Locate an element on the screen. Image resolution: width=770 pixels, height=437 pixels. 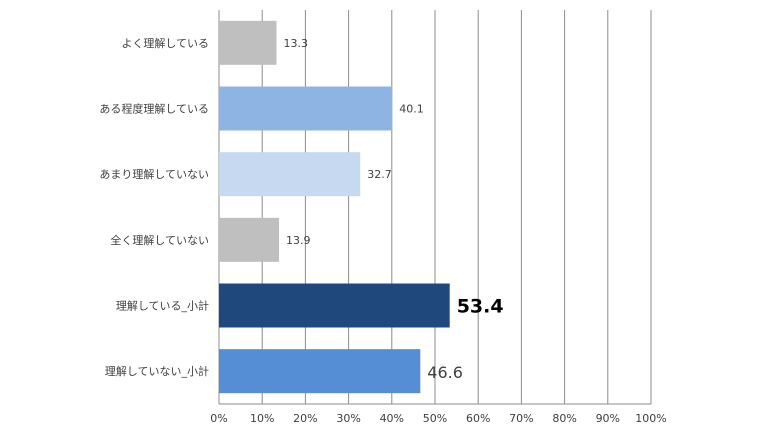
category-label: あまり理解していない is located at coordinates (154, 174).